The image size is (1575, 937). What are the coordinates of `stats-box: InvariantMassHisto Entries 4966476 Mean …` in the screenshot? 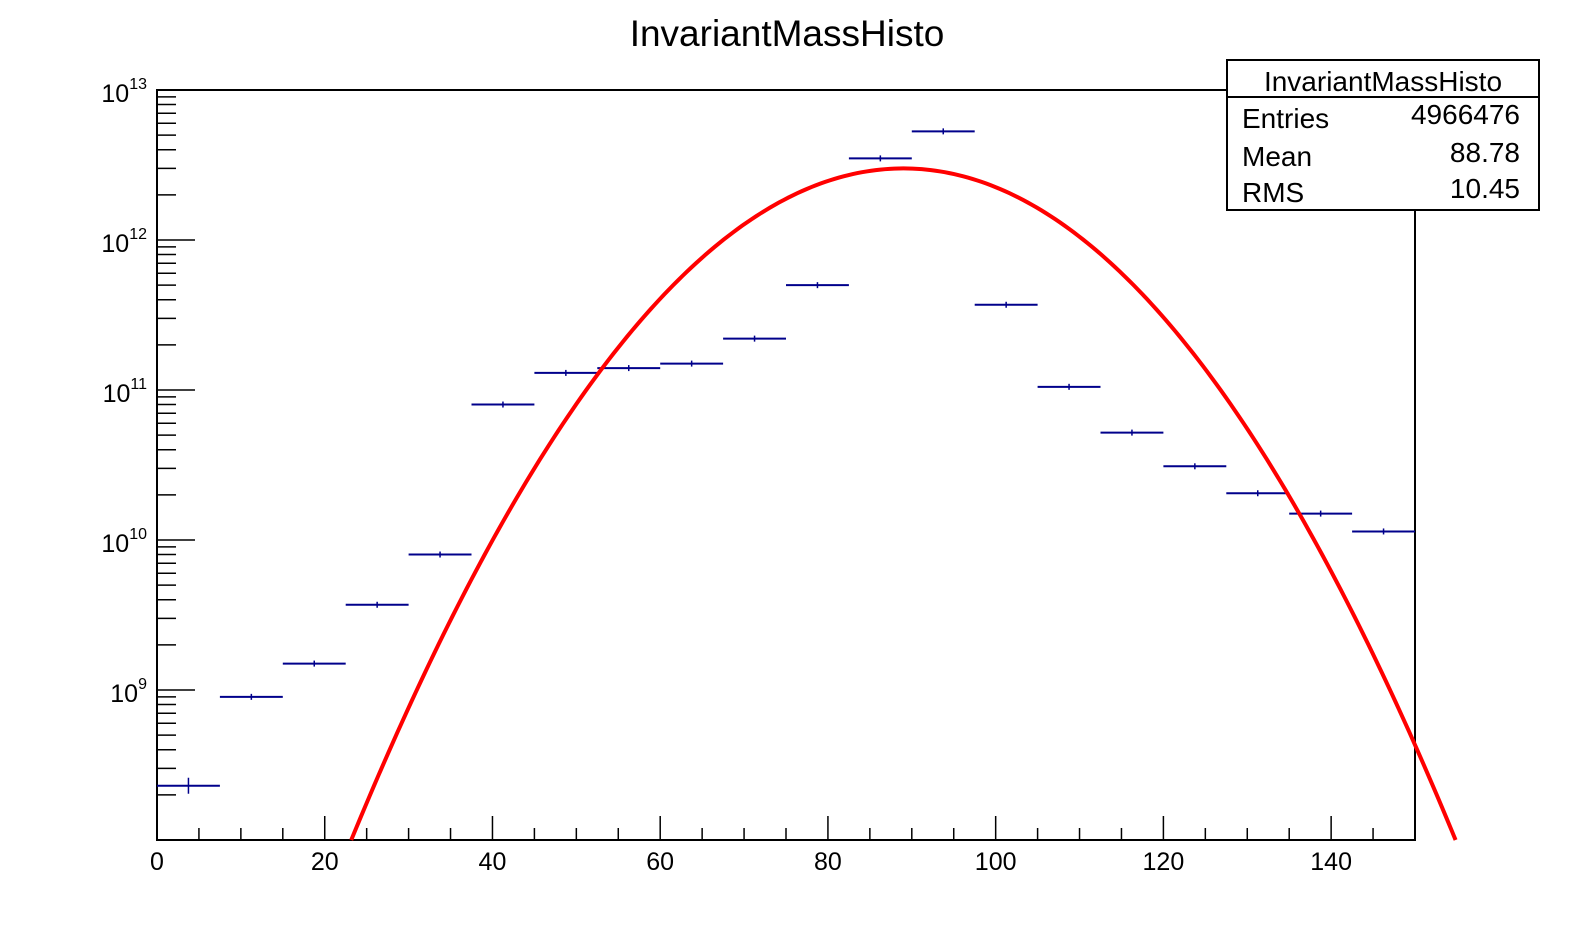 It's located at (1383, 135).